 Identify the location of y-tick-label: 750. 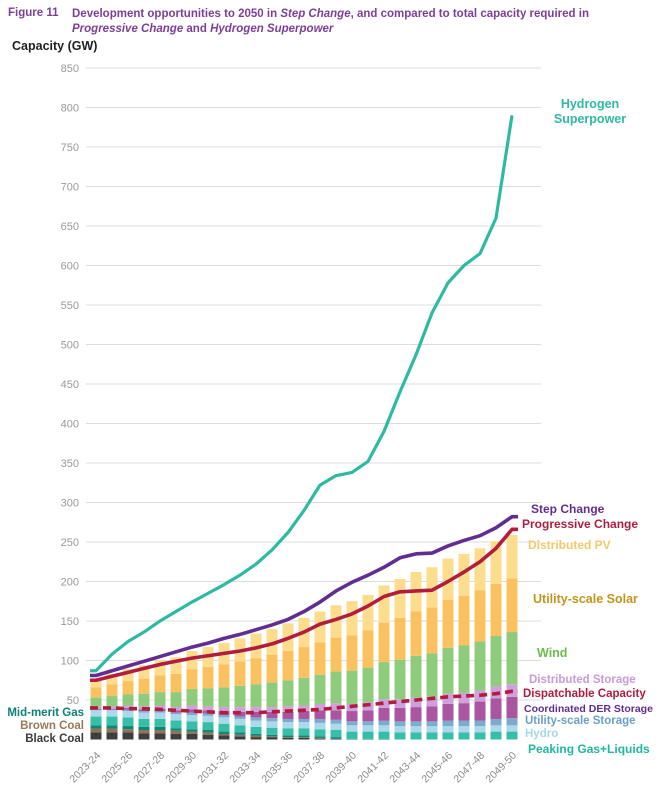
(70, 148).